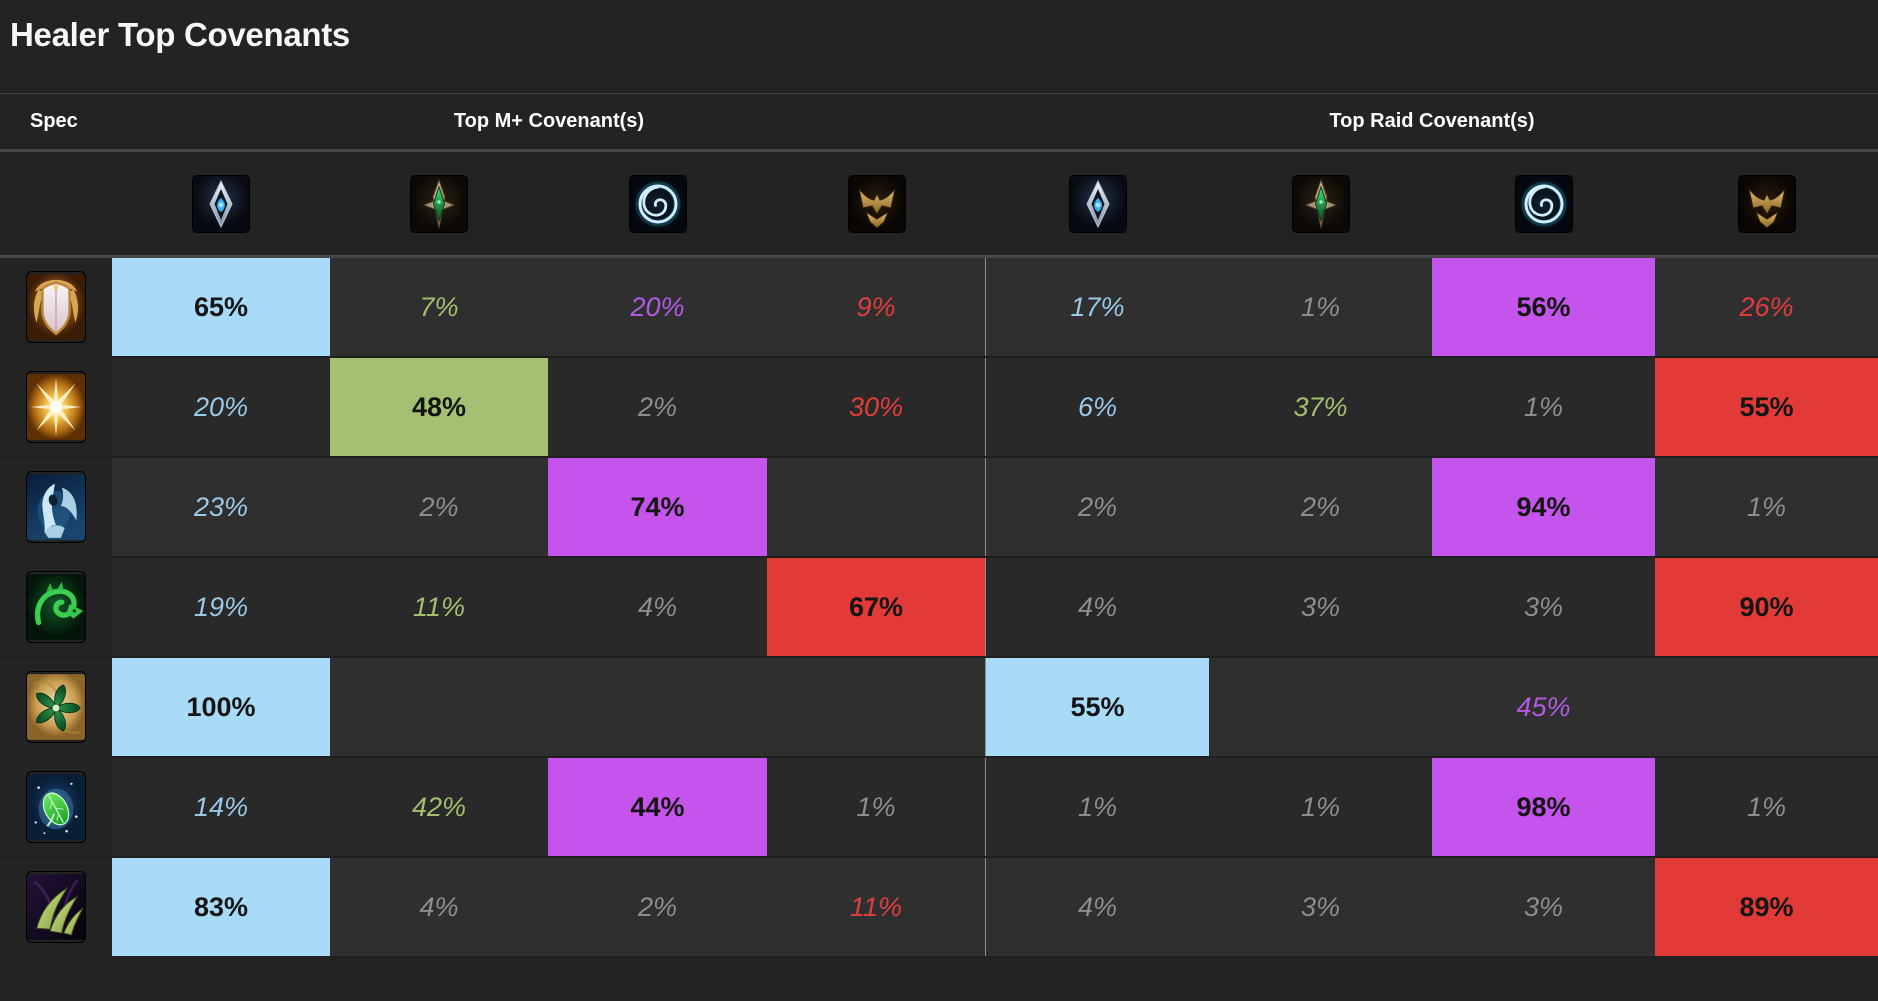 Image resolution: width=1878 pixels, height=1001 pixels. Describe the element at coordinates (1543, 707) in the screenshot. I see `percent-cell: 45%` at that location.